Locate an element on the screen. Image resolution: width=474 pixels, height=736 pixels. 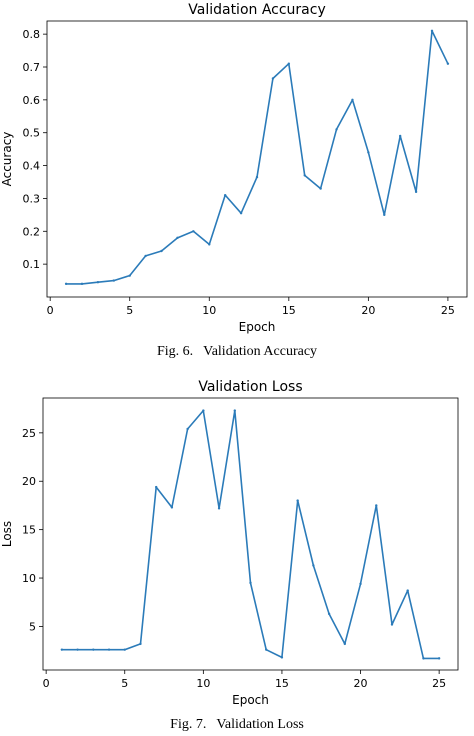
y-tick-label: 0.4 is located at coordinates (32, 166).